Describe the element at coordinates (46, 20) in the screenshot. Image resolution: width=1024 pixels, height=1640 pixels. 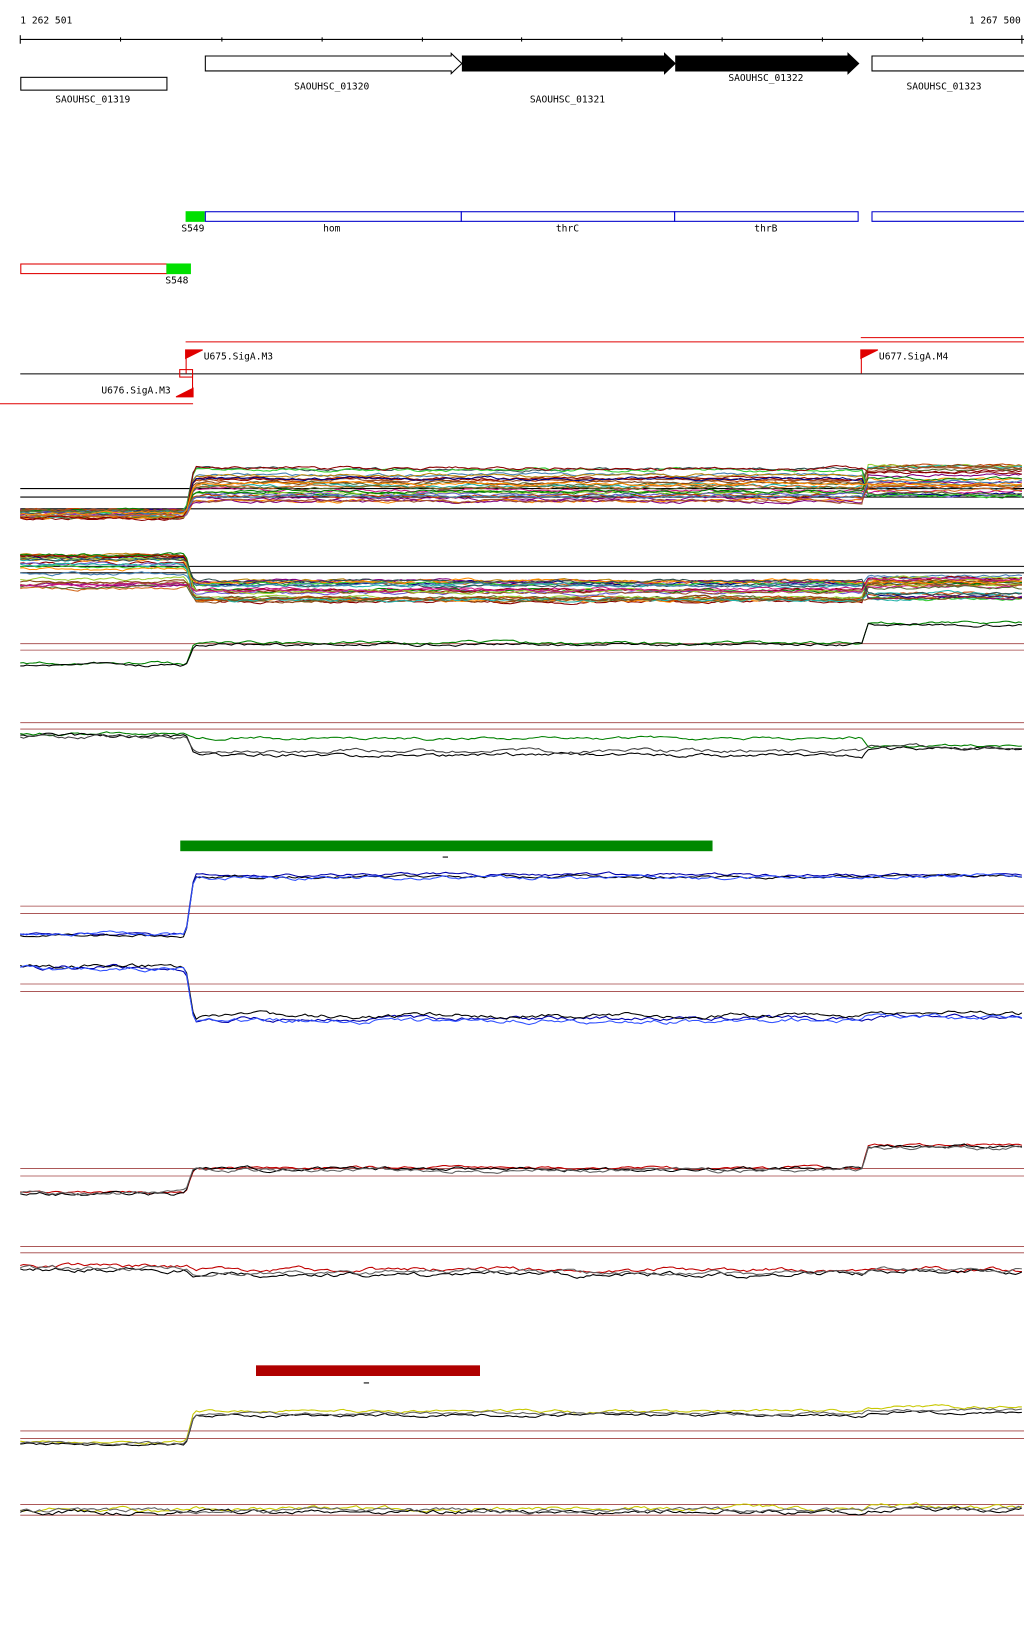
I see `ruler-start: 1 262 501` at that location.